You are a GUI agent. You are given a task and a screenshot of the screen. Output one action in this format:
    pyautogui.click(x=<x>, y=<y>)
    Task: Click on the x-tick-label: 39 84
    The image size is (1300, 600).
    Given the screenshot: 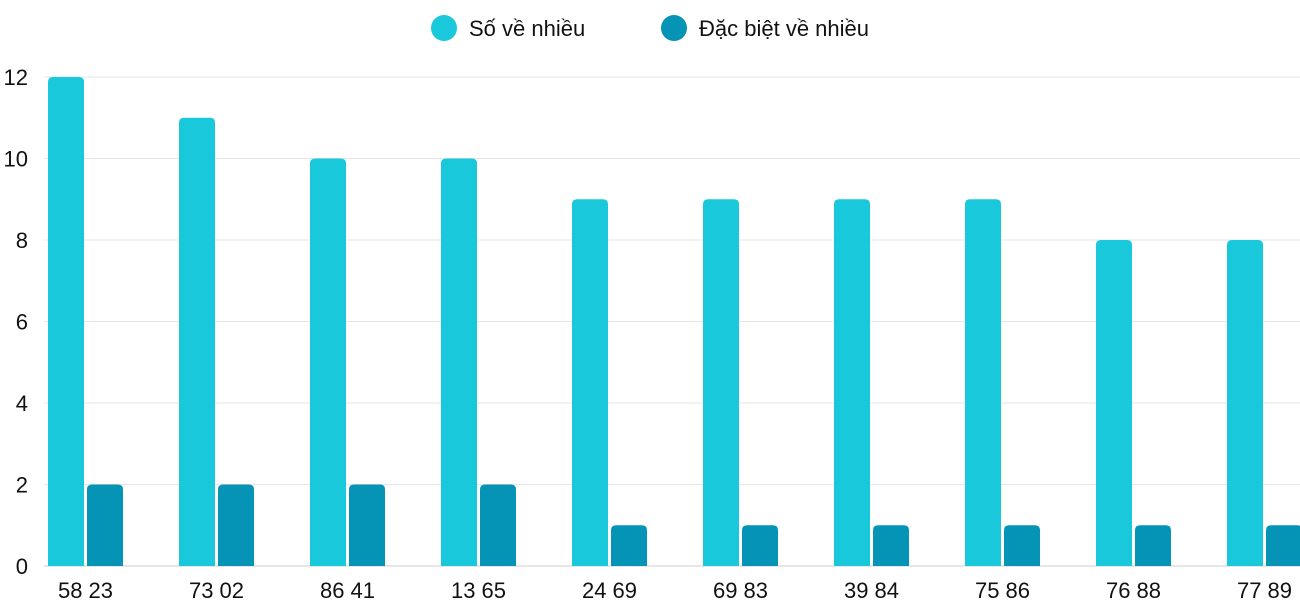 What is the action you would take?
    pyautogui.click(x=871, y=589)
    